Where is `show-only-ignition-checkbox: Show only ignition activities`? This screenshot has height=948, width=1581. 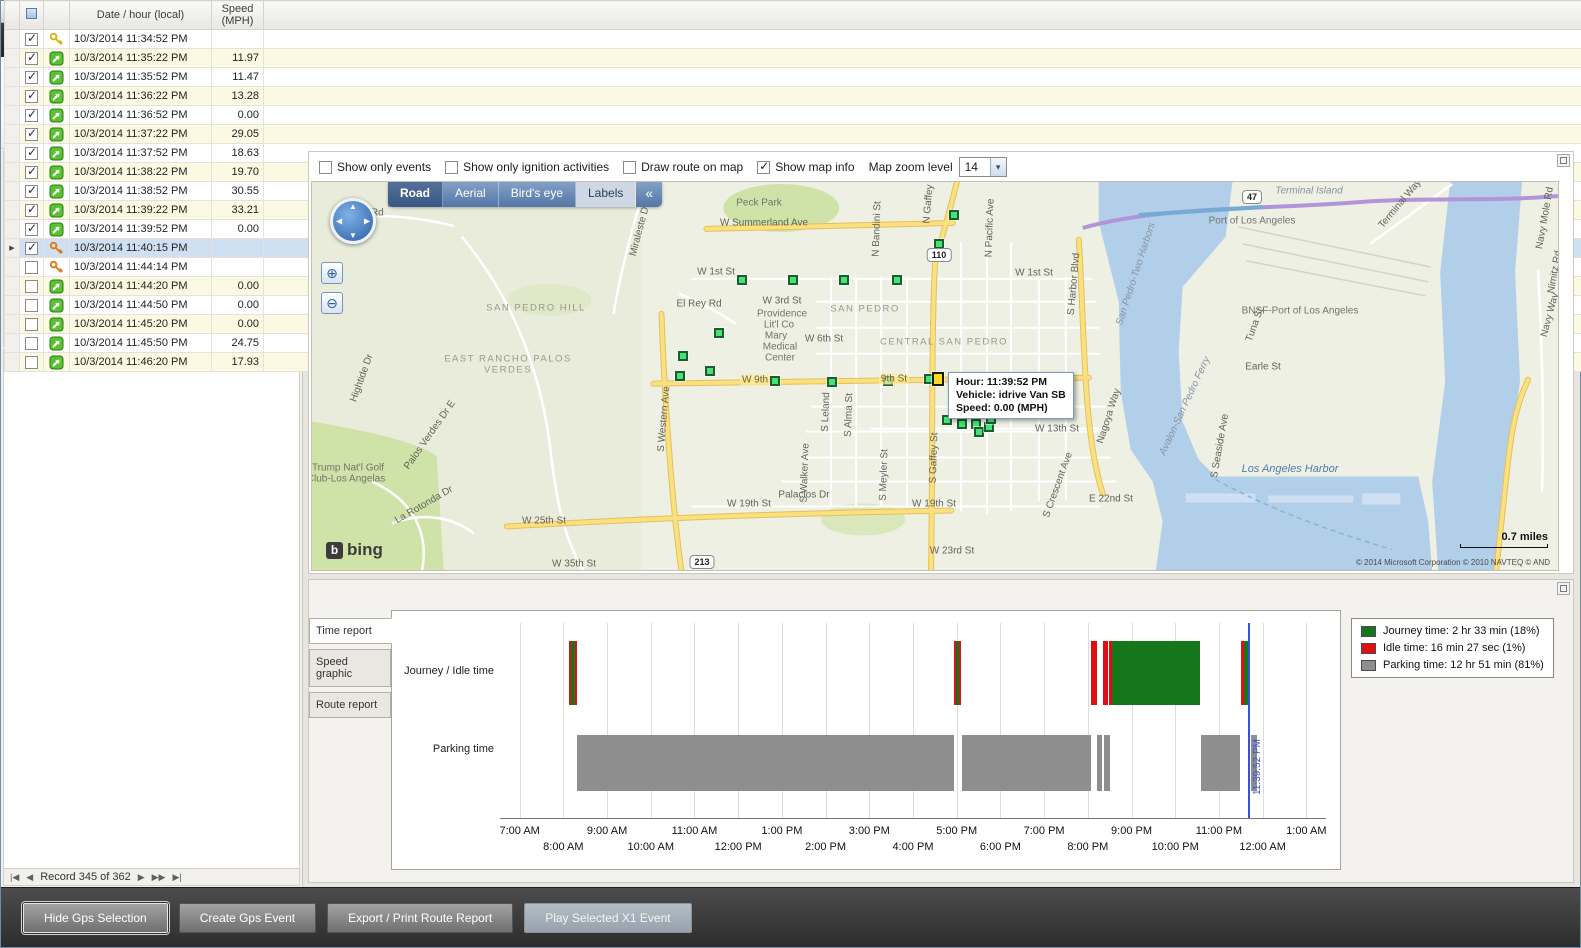
show-only-ignition-checkbox: Show only ignition activities is located at coordinates (527, 167).